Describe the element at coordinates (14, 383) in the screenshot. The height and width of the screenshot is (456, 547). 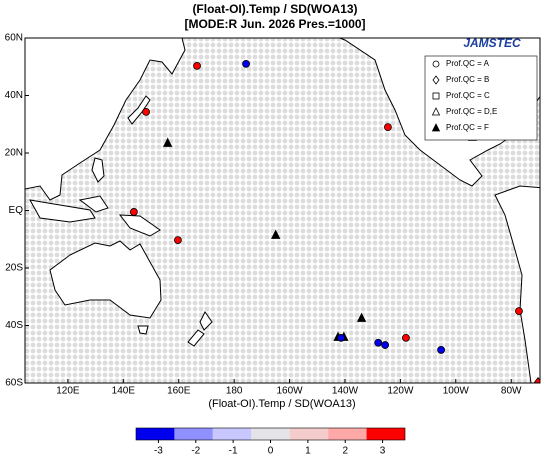
I see `y-tick-label: 60S` at that location.